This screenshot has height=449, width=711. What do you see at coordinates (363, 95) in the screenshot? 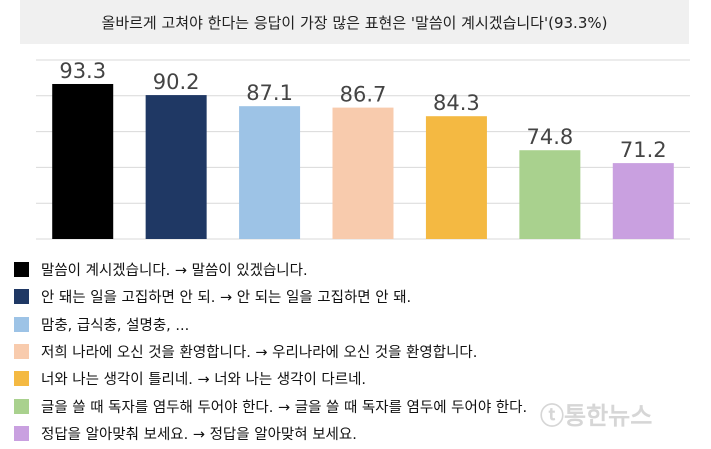
I see `data-label: 86.7` at bounding box center [363, 95].